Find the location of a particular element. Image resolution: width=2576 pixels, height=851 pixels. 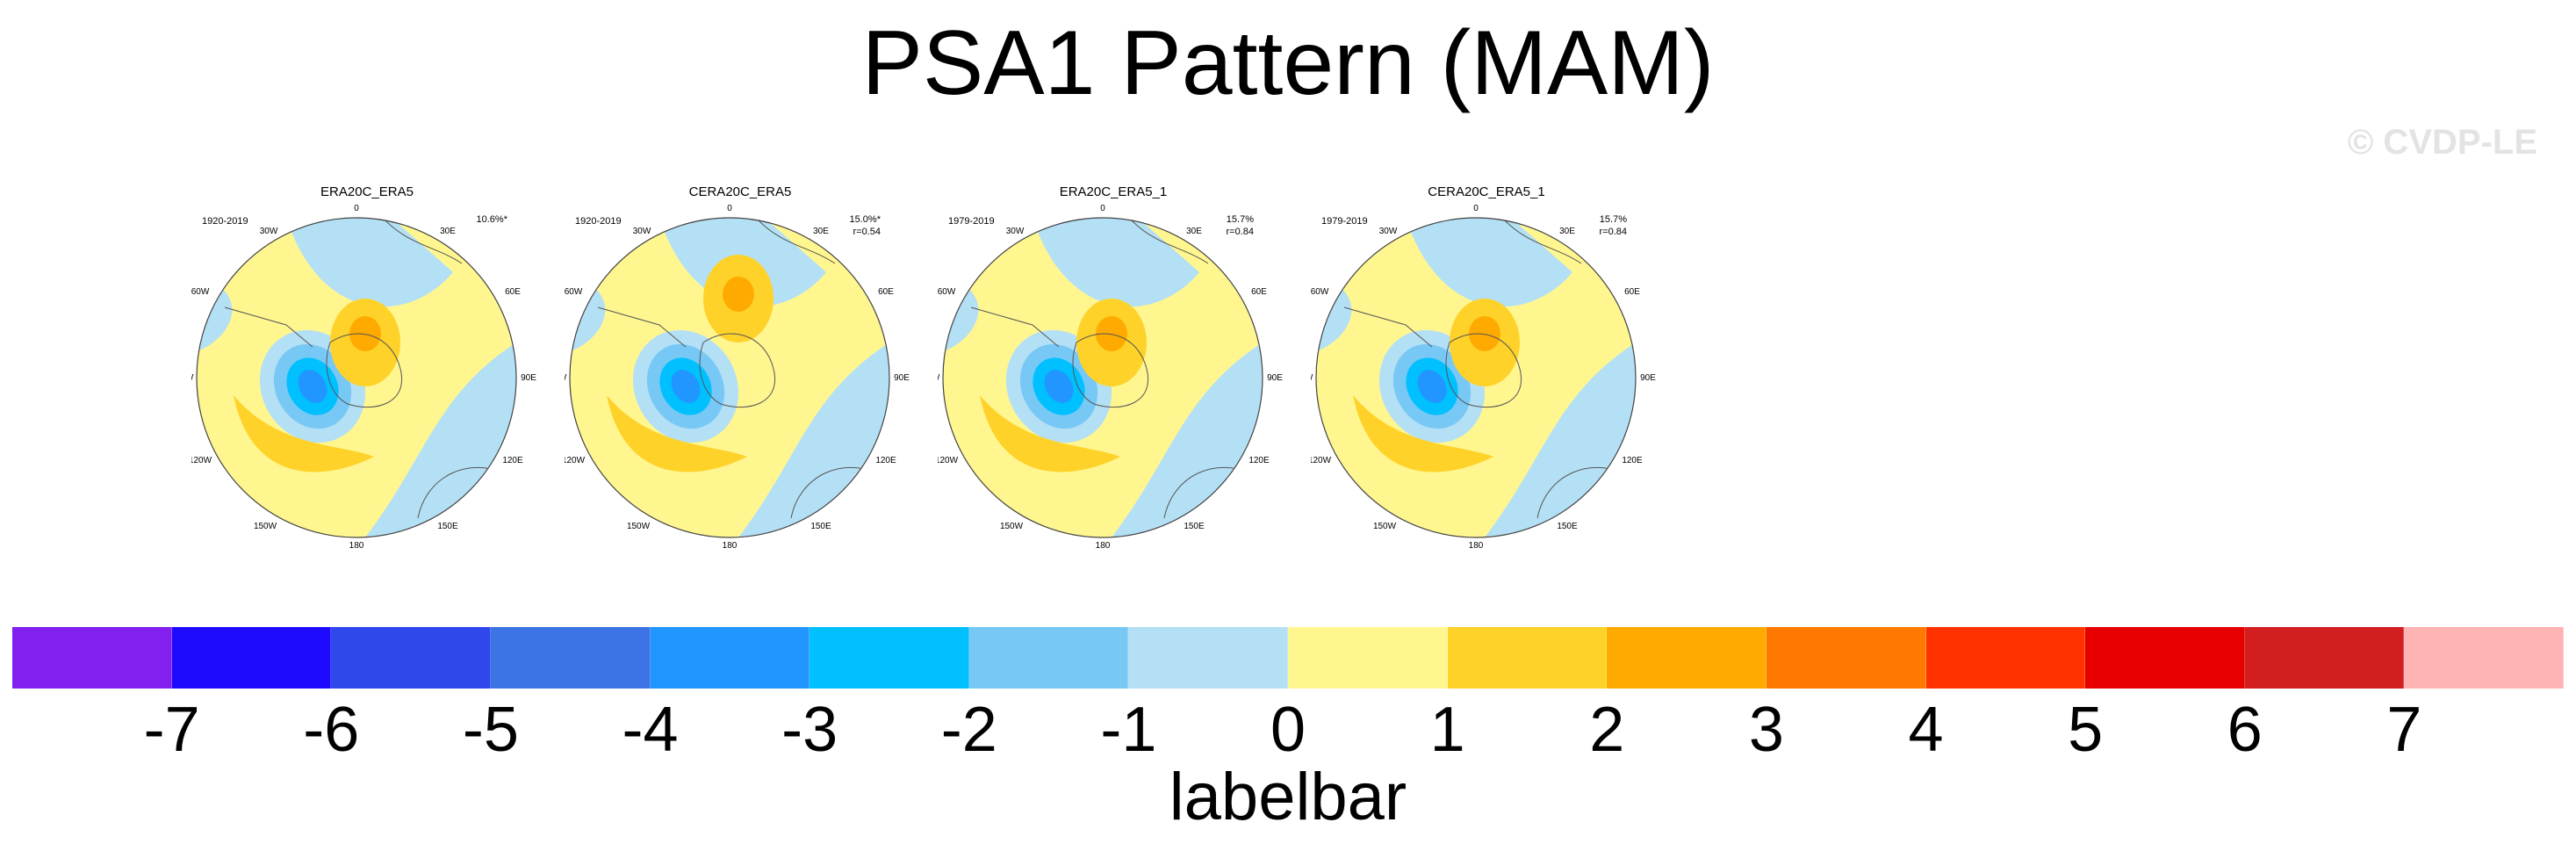

colorbar-tick-label: -2 is located at coordinates (968, 730).